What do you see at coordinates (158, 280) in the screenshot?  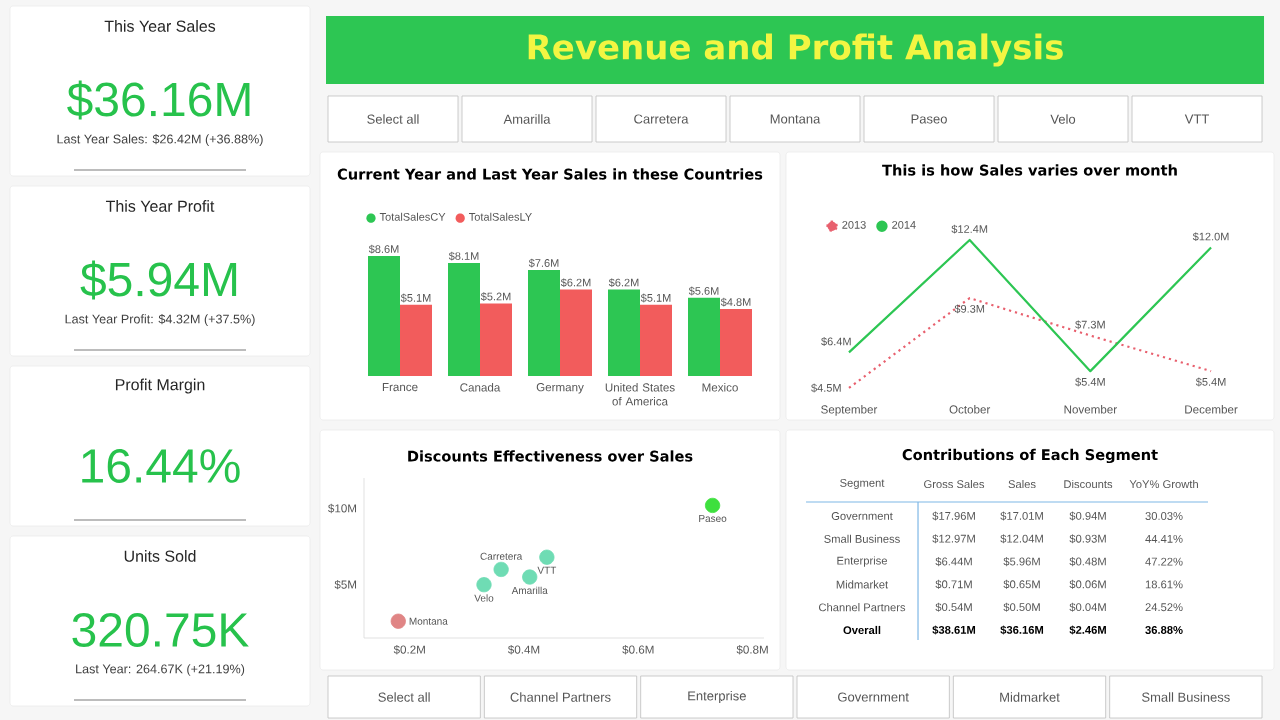 I see `text: $5.94M` at bounding box center [158, 280].